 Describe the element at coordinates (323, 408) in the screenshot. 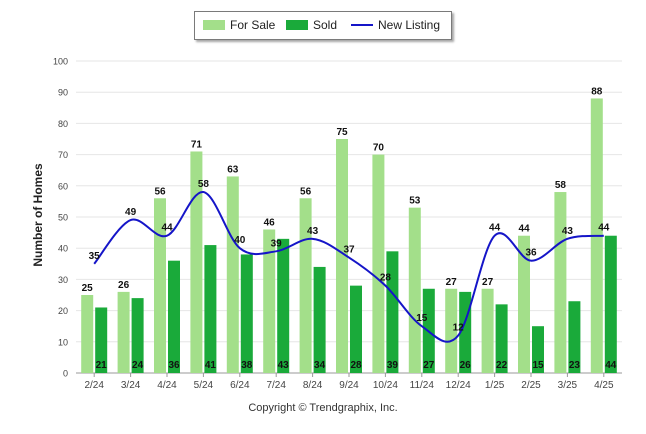

I see `copyright-text: Copyright © Trendgraphix, Inc.` at that location.